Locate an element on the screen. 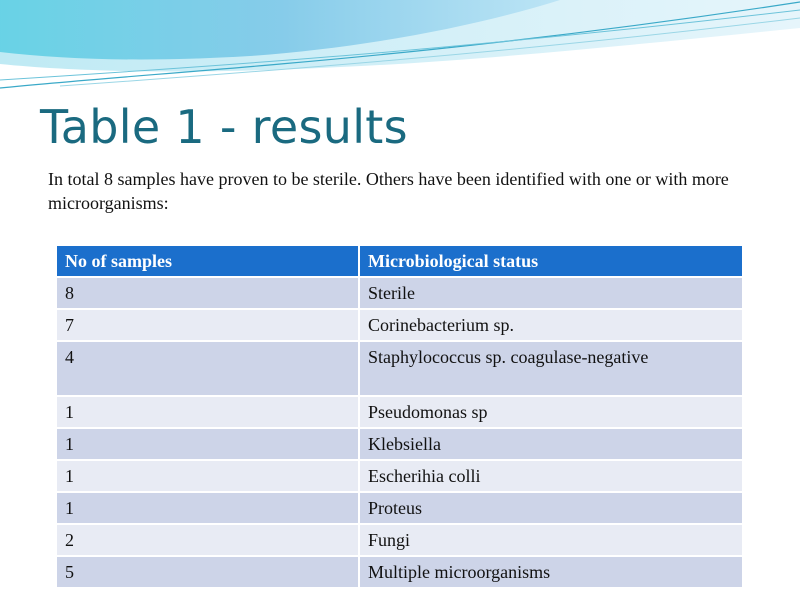 The height and width of the screenshot is (600, 800). table-row: 1 Escherihia colli is located at coordinates (400, 475).